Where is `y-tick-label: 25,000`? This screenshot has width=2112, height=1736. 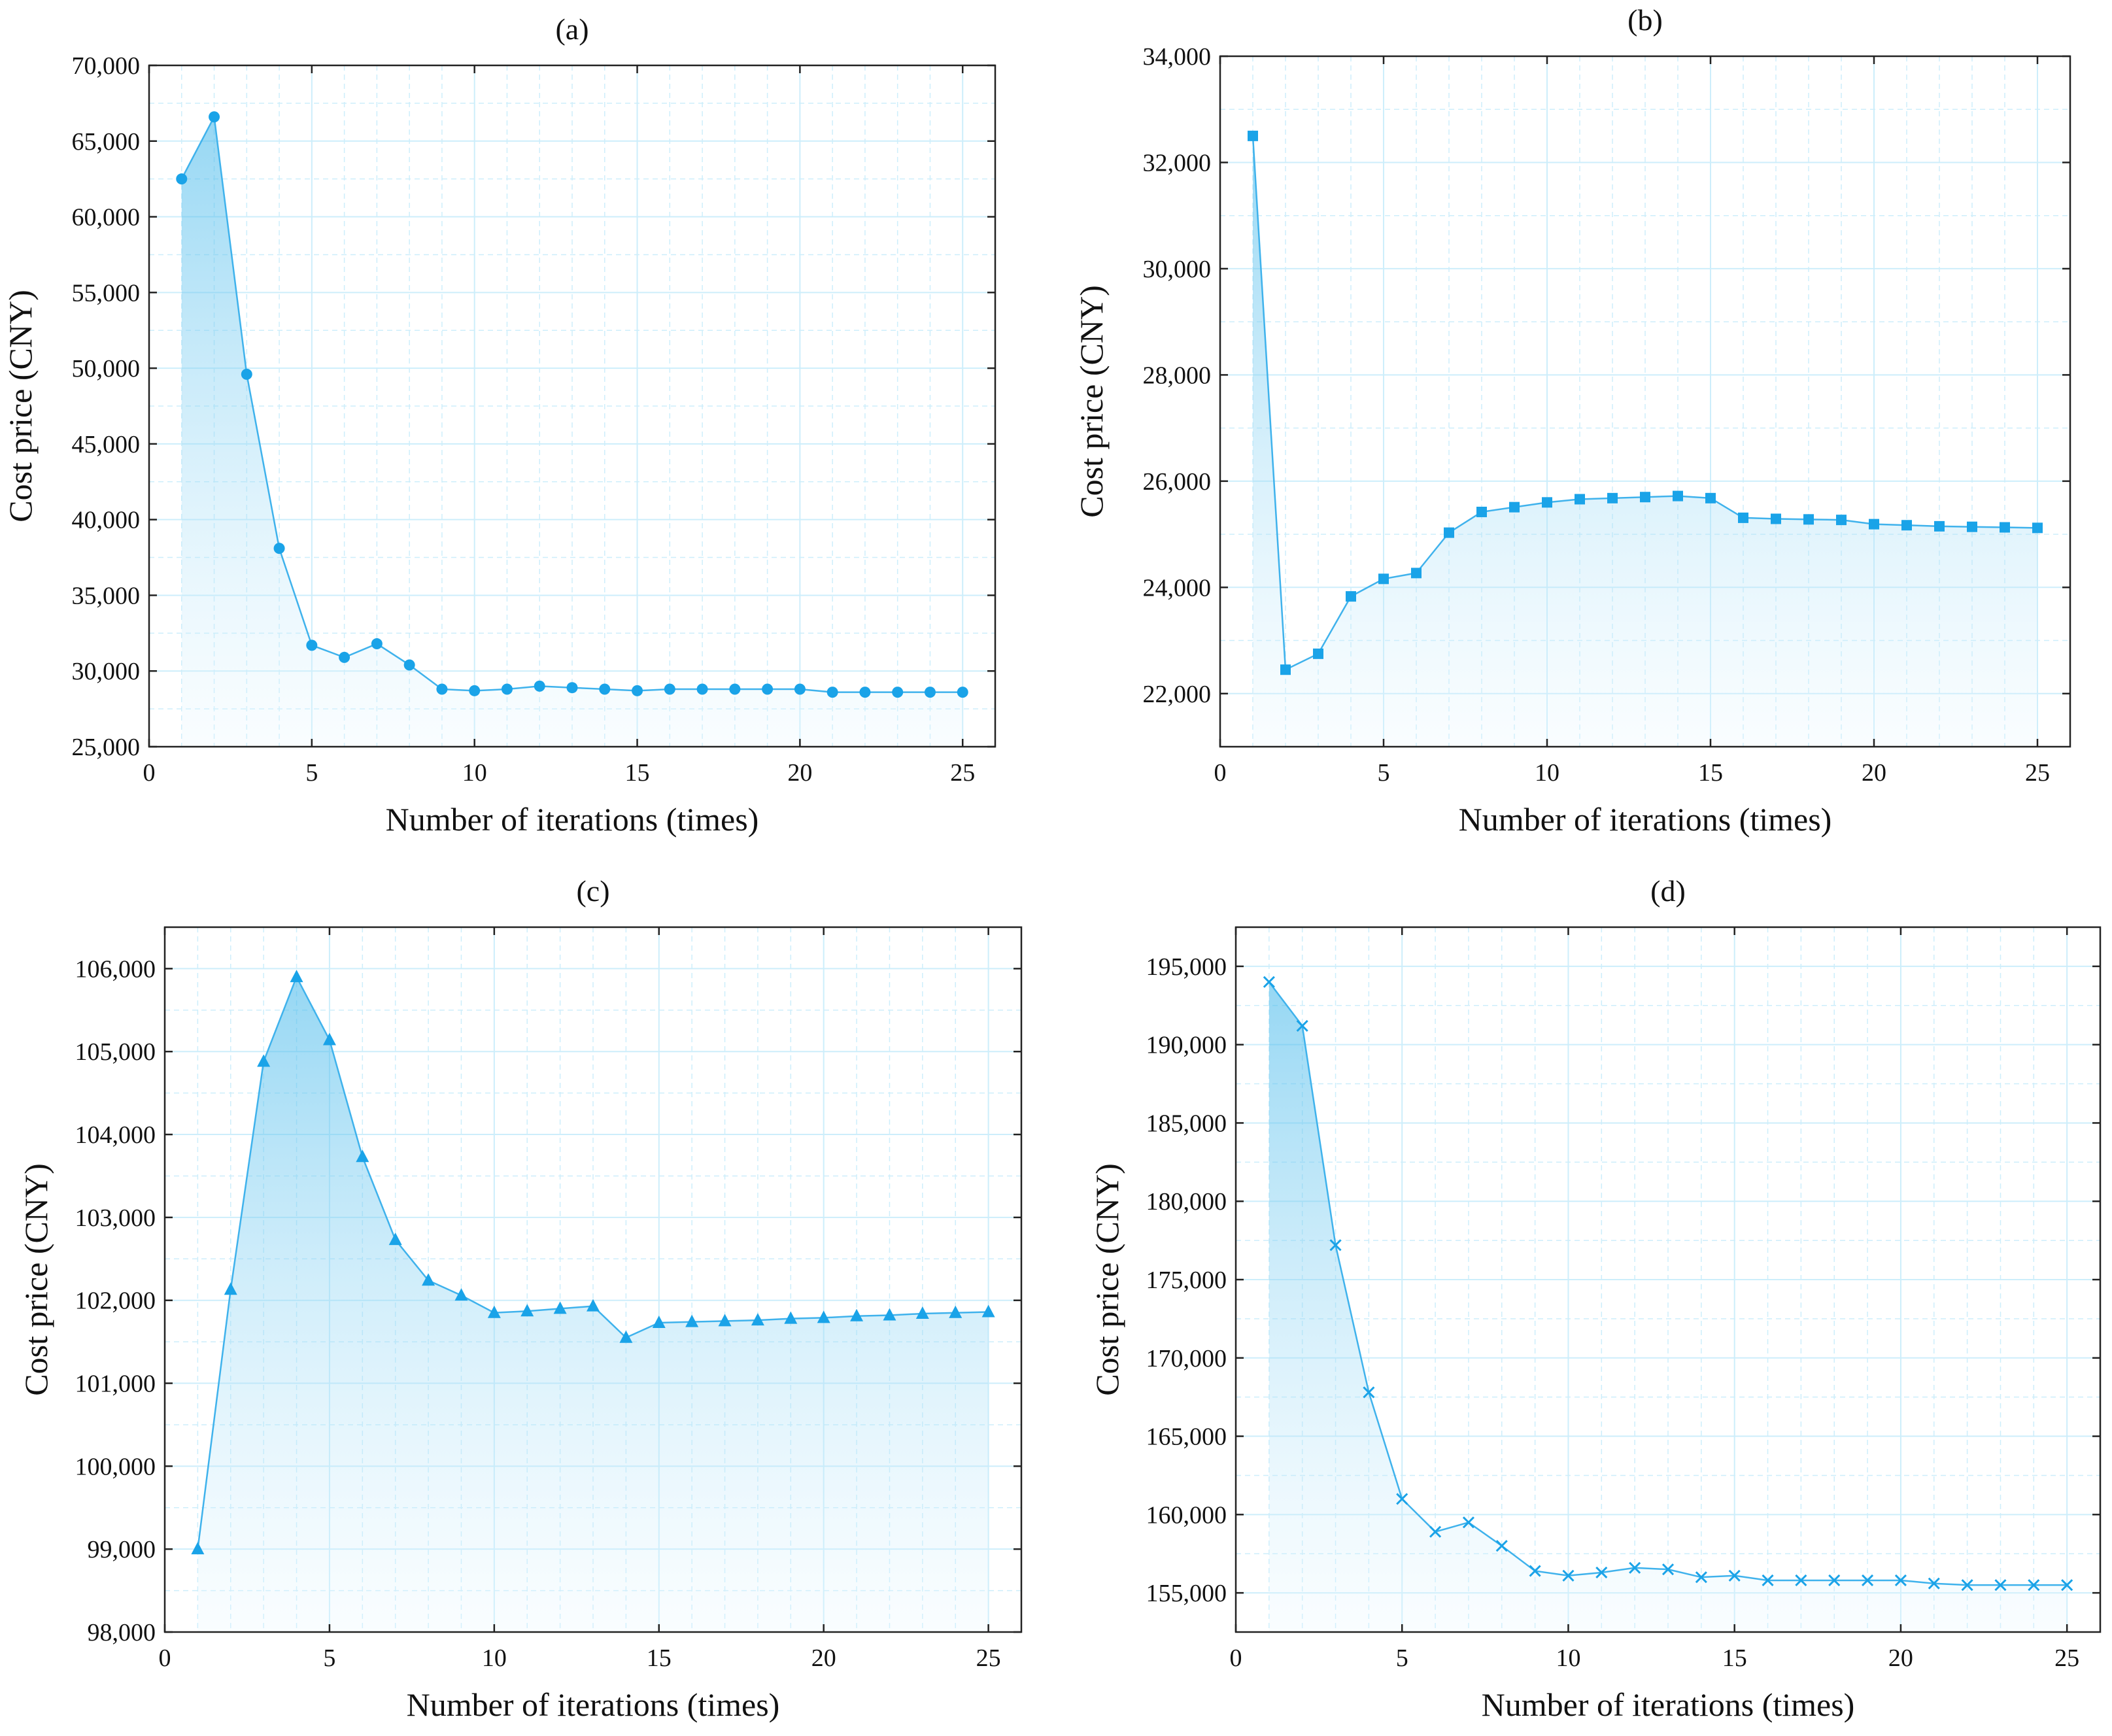
y-tick-label: 25,000 is located at coordinates (106, 747).